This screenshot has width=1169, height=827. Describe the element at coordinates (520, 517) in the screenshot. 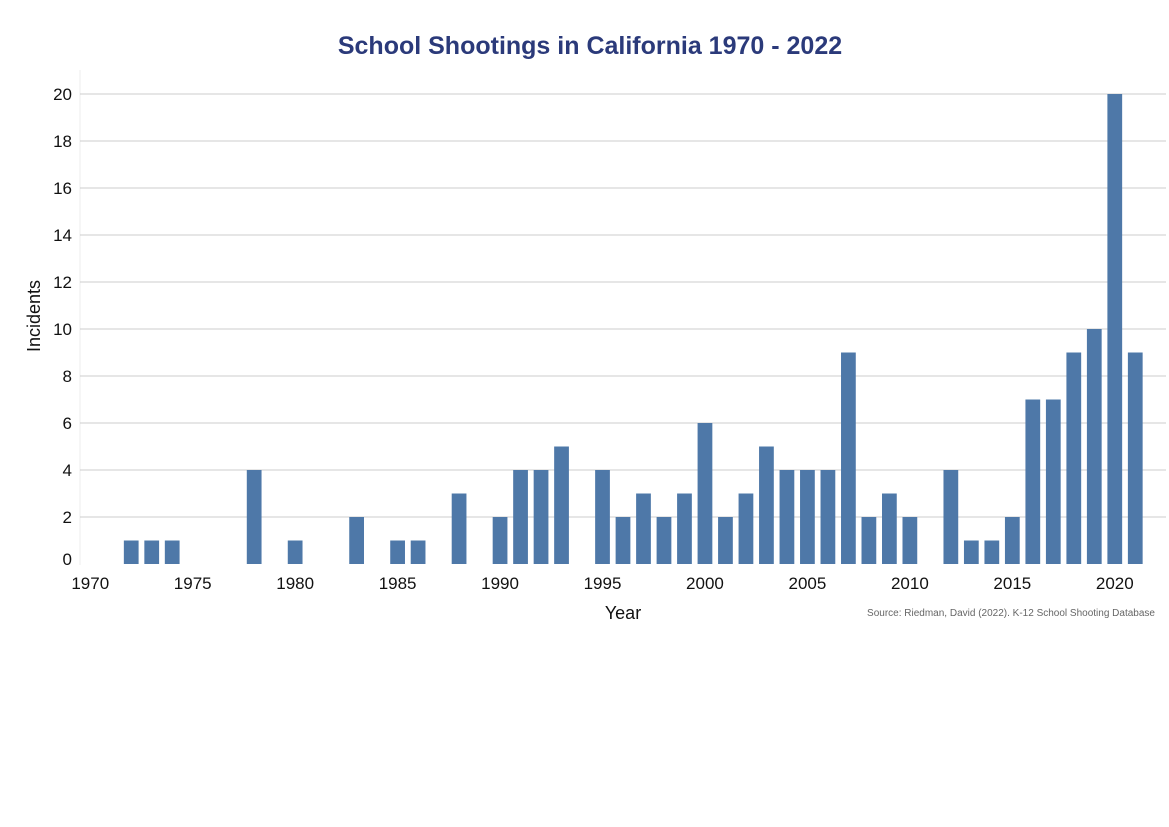

I see `bar-1991` at that location.